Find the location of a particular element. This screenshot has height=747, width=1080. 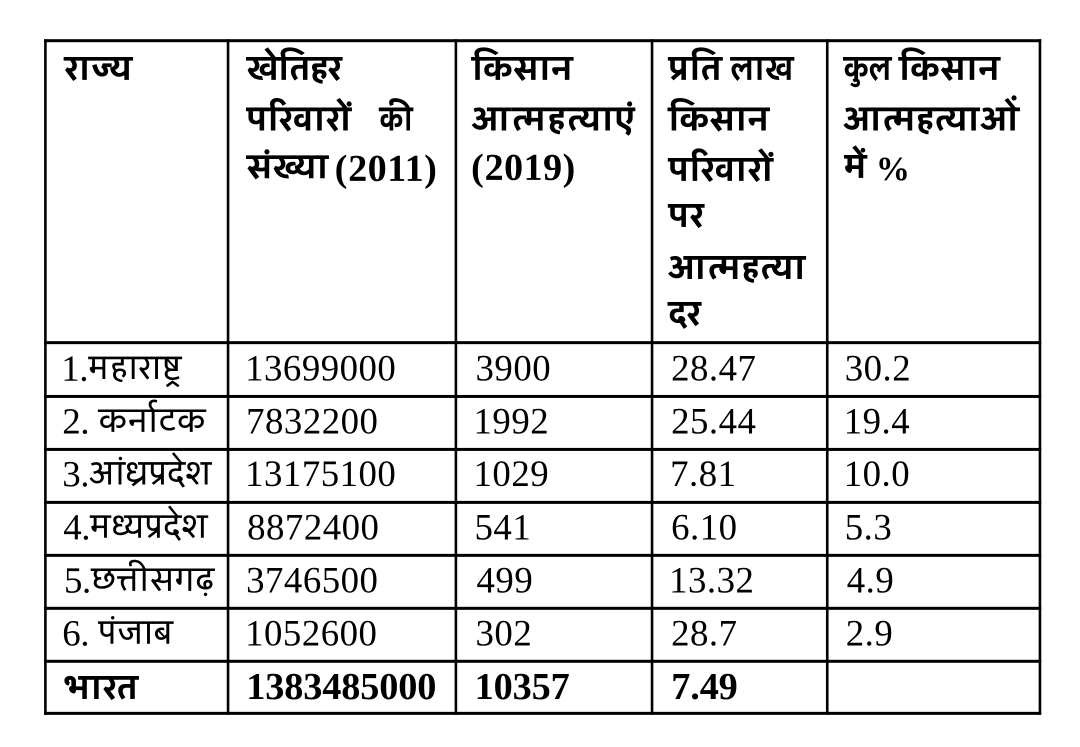

svg-text: 499 is located at coordinates (505, 580).